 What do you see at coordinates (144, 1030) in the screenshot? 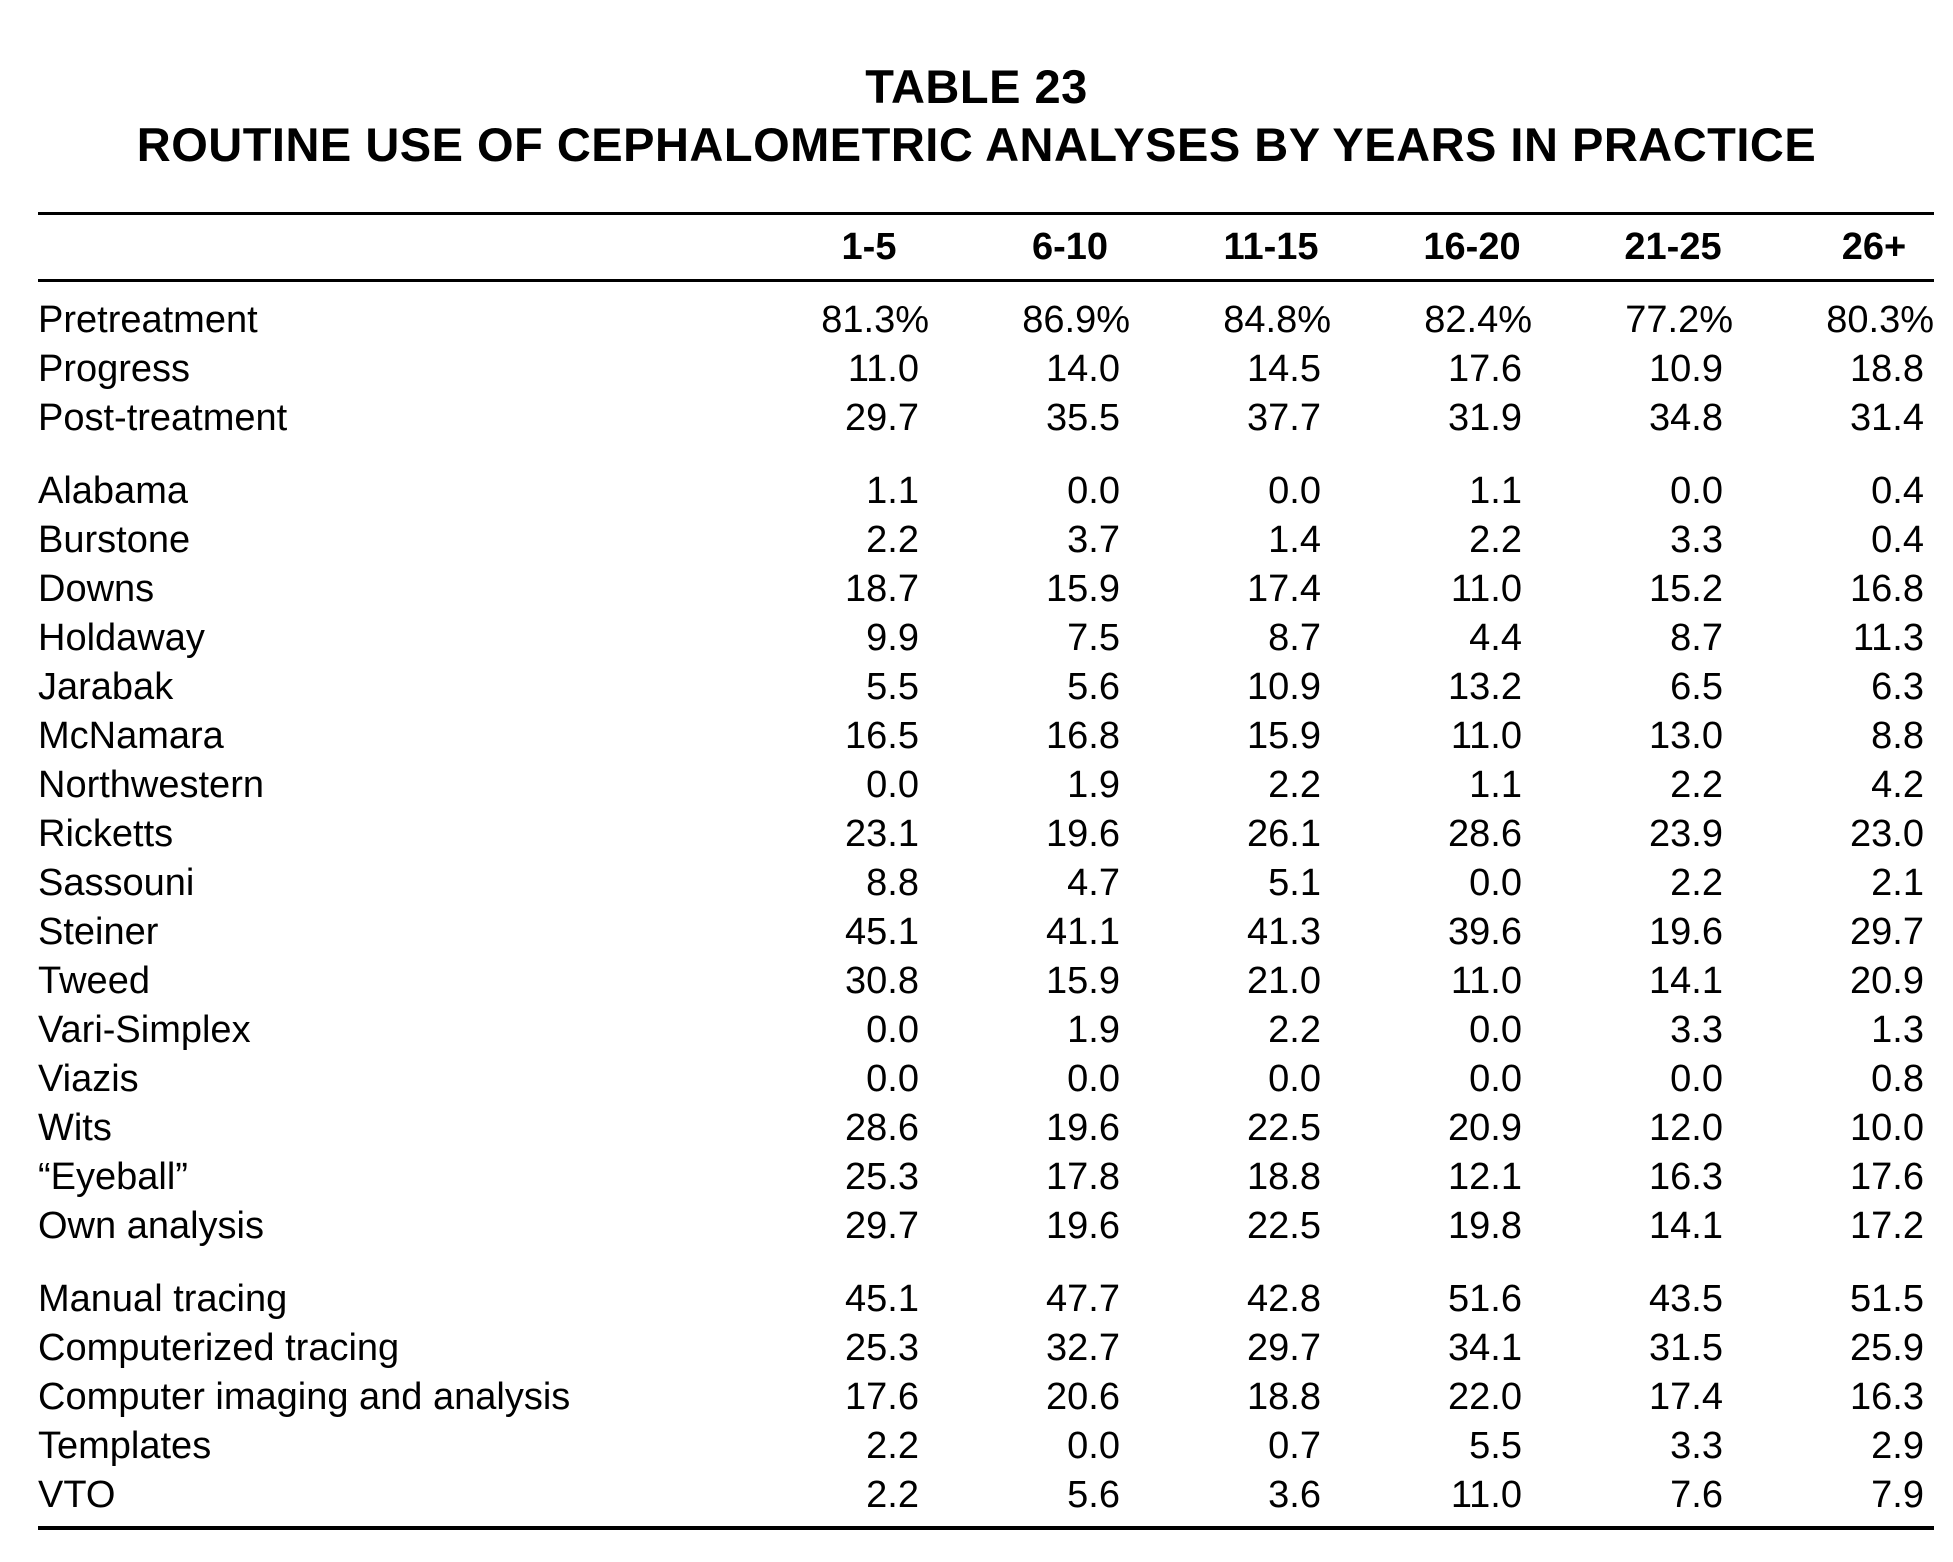
I see `row-label: Vari-Simplex` at bounding box center [144, 1030].